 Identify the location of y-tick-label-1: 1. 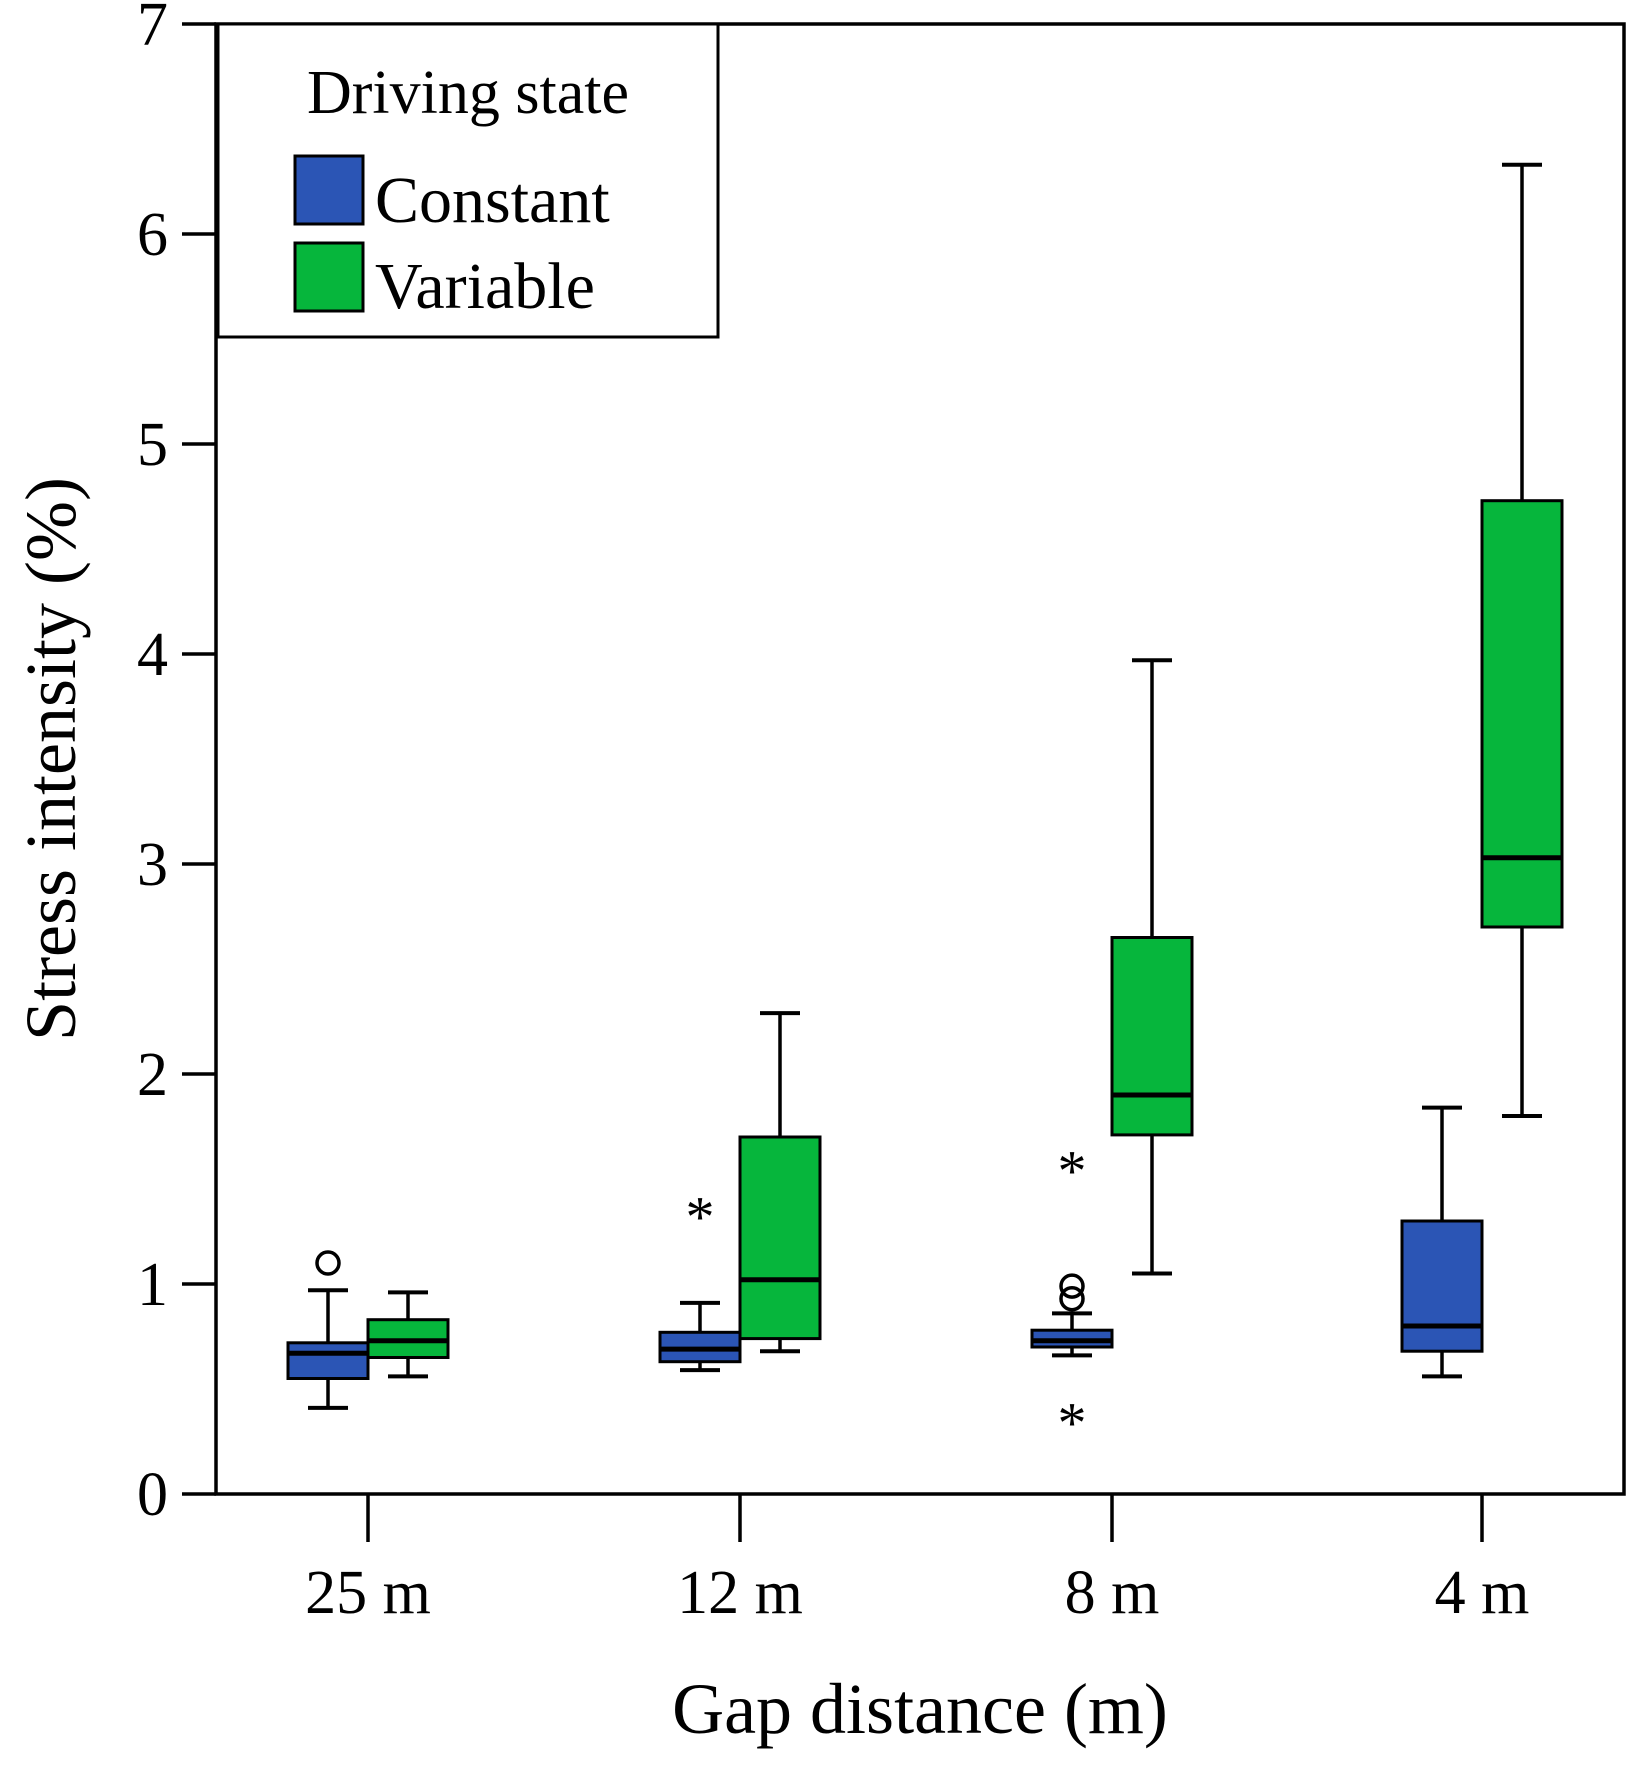
(152, 1285).